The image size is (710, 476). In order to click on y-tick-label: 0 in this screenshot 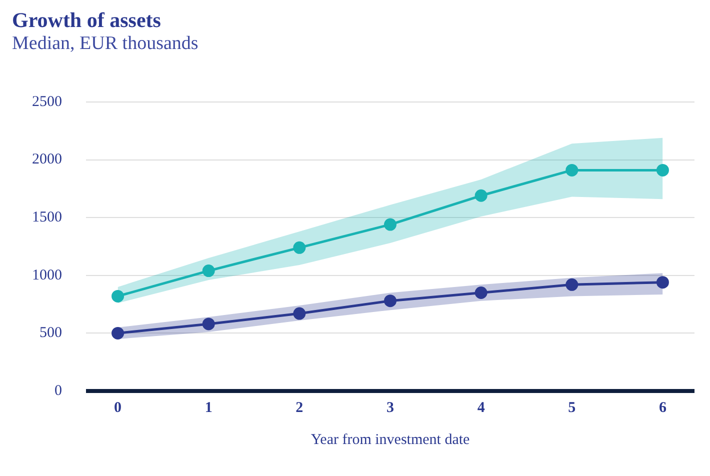, I will do `click(58, 390)`.